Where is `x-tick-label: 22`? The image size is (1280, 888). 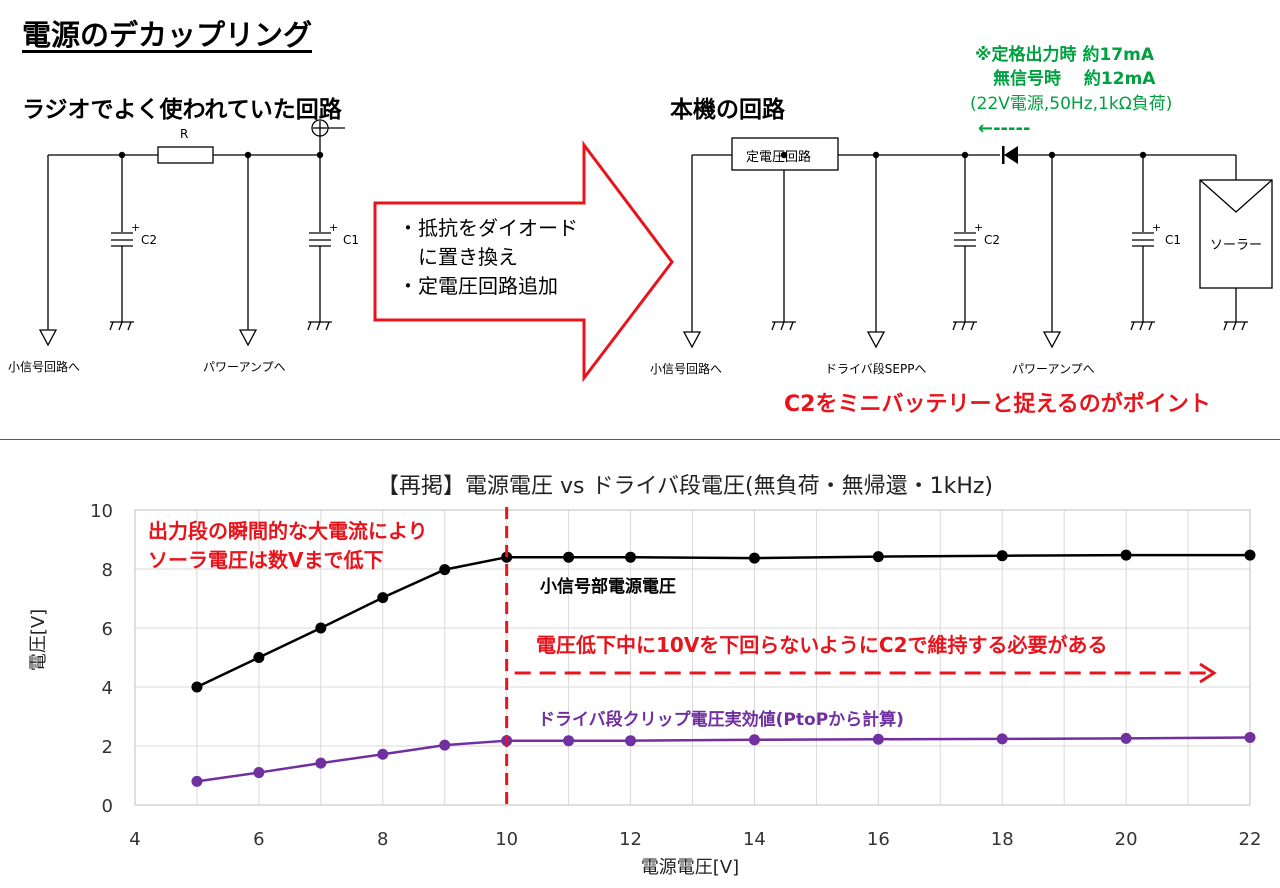
x-tick-label: 22 is located at coordinates (1250, 839).